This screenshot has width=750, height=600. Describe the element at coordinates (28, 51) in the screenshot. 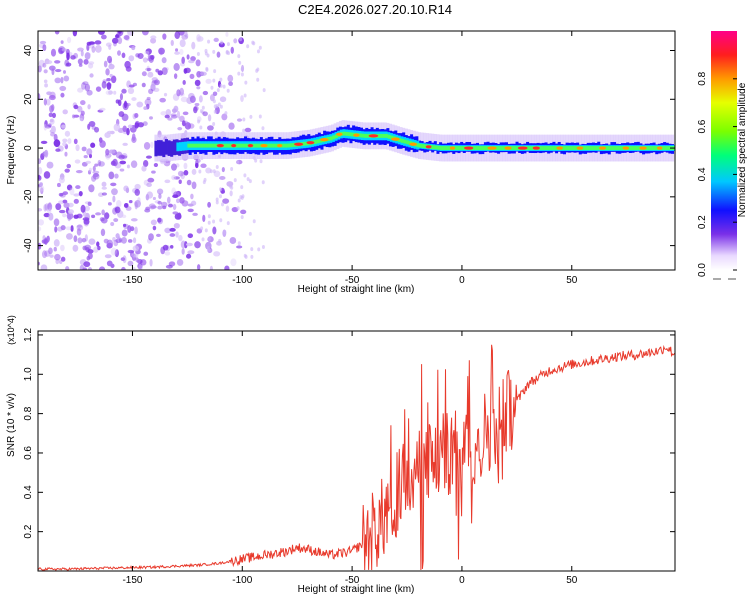

I see `y-tick-label: 40` at that location.